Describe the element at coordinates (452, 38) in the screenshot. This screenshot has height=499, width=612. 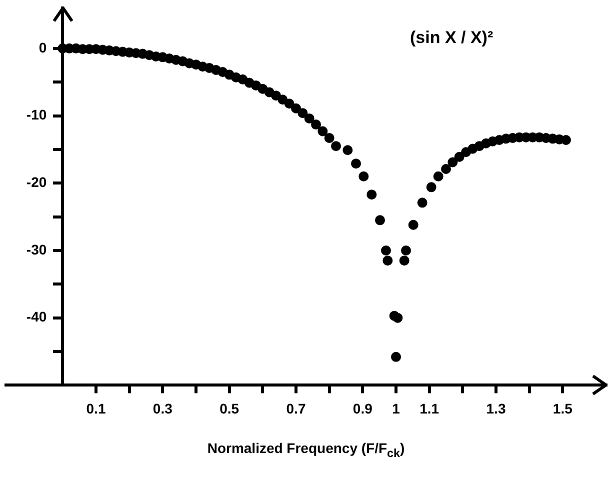
I see `annotation: (sin X / X)²` at that location.